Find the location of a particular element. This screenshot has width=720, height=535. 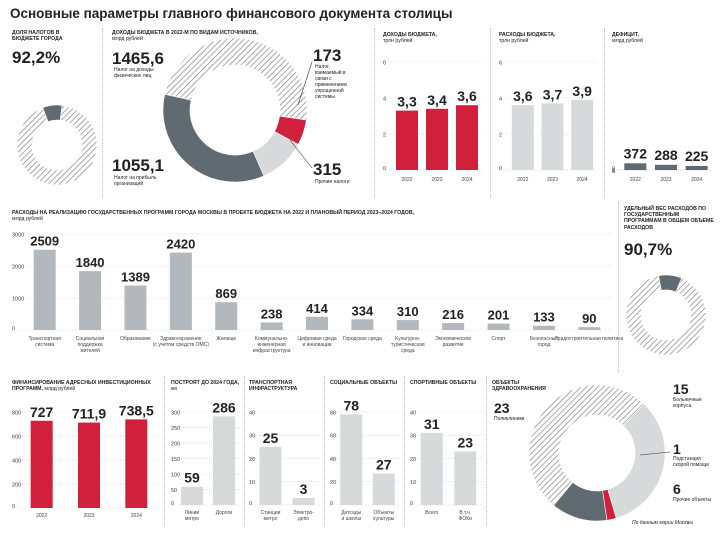

health-label-0: Поликлиники is located at coordinates (509, 419).